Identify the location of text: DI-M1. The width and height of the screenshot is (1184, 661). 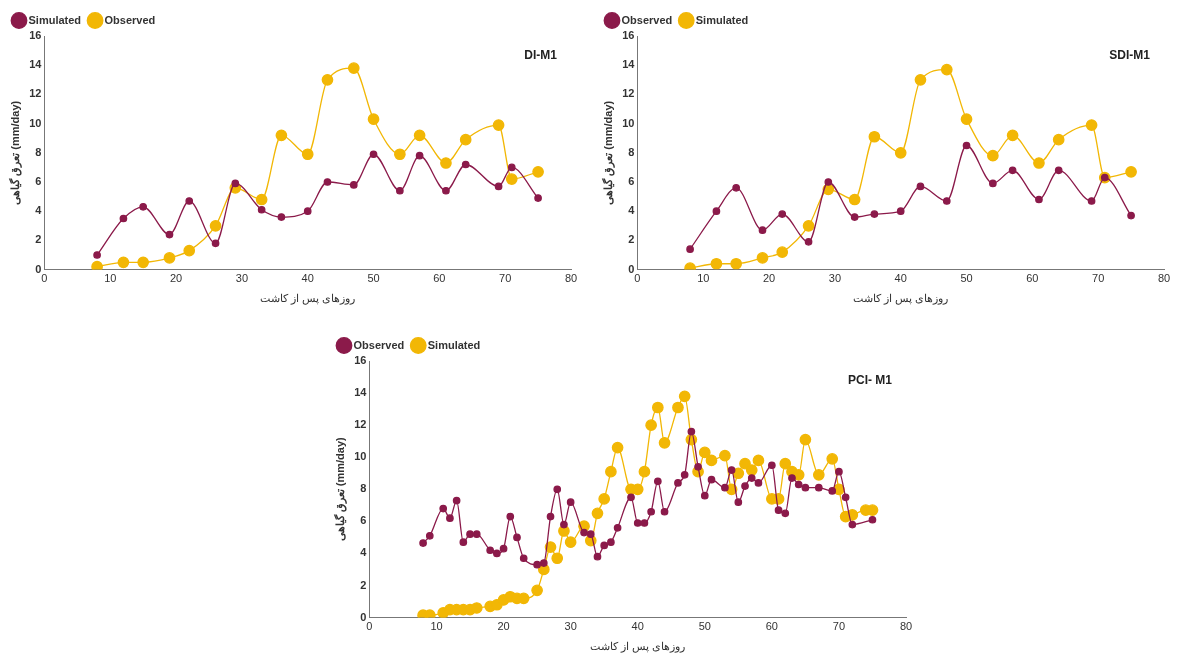
(541, 55).